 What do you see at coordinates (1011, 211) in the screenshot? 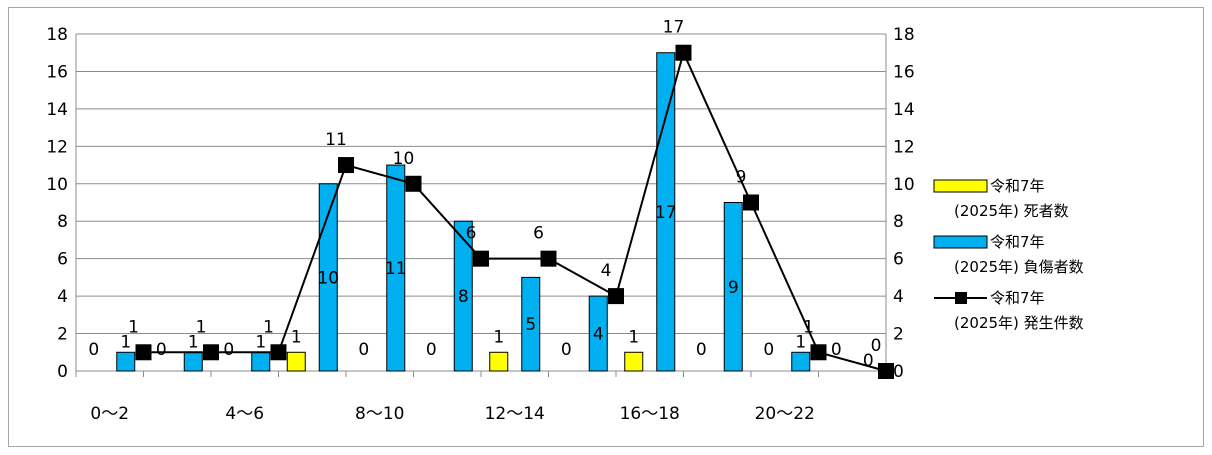
I see `legend-label: (2025年) 死者数` at bounding box center [1011, 211].